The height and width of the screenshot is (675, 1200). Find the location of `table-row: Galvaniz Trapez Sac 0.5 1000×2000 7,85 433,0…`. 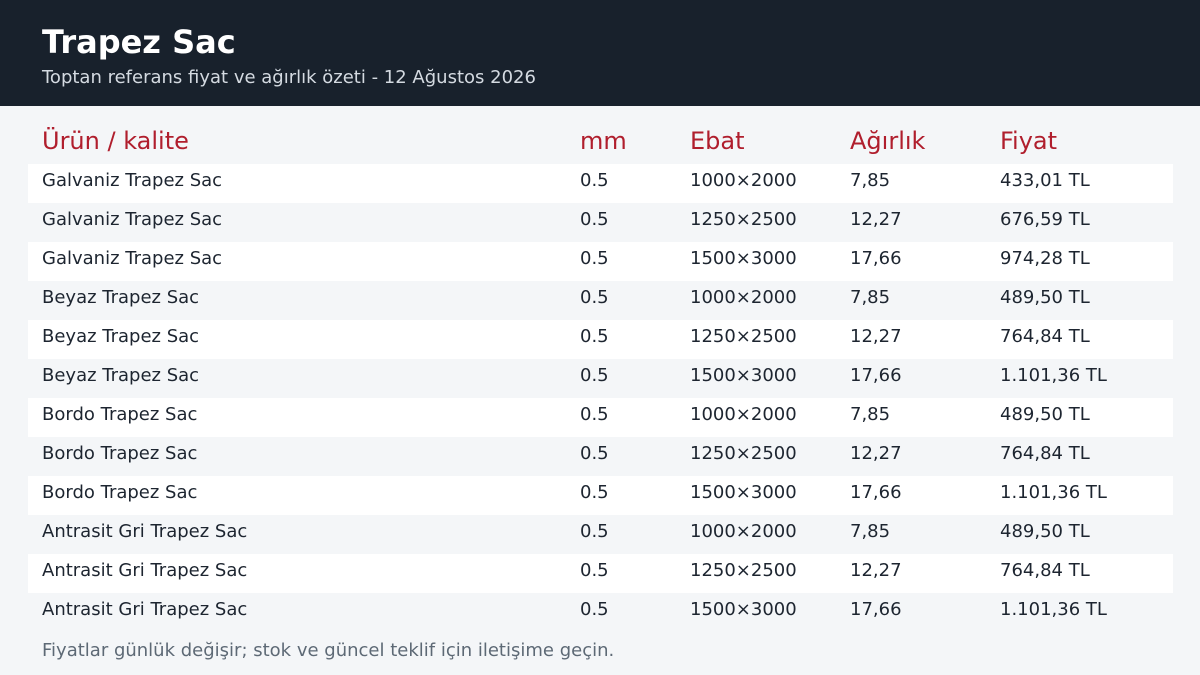

table-row: Galvaniz Trapez Sac 0.5 1000×2000 7,85 433,0… is located at coordinates (600, 183).